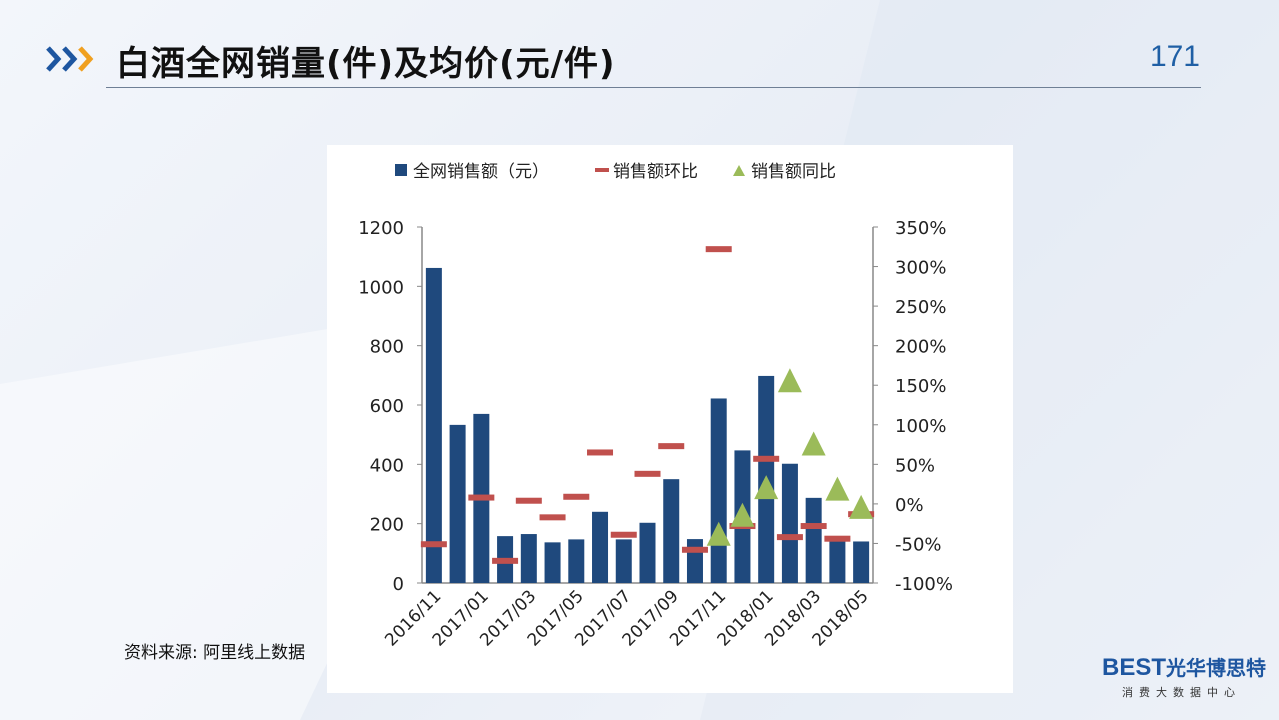 The width and height of the screenshot is (1279, 720). I want to click on y-tick-label-right: -100%, so click(924, 584).